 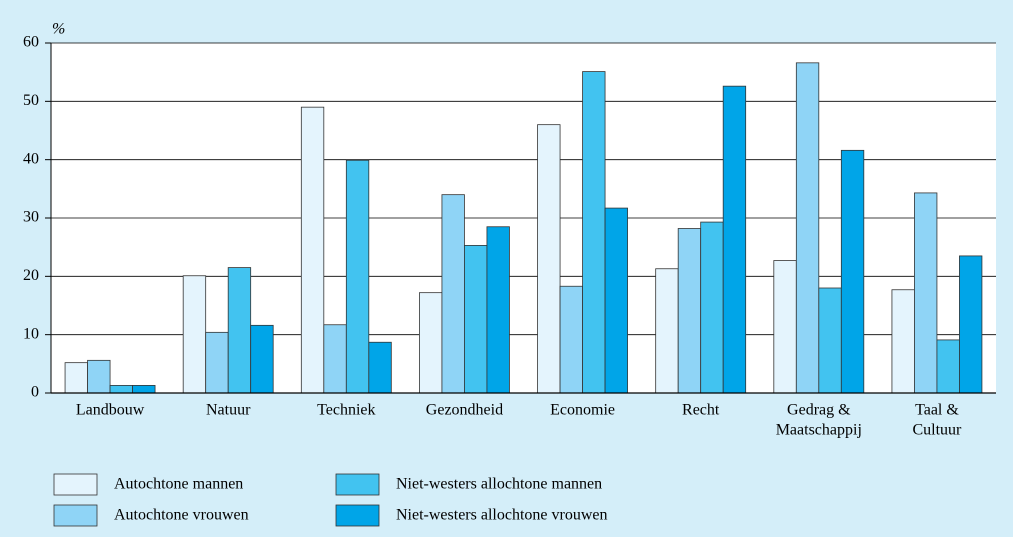 I want to click on y-tick-label: 10, so click(x=31, y=333).